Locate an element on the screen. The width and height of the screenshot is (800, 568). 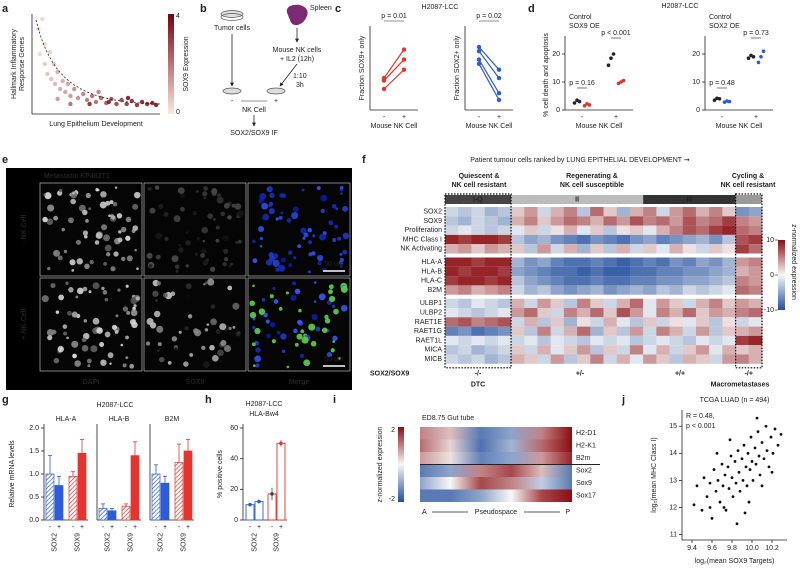
row-label: Sox2 is located at coordinates (584, 471).